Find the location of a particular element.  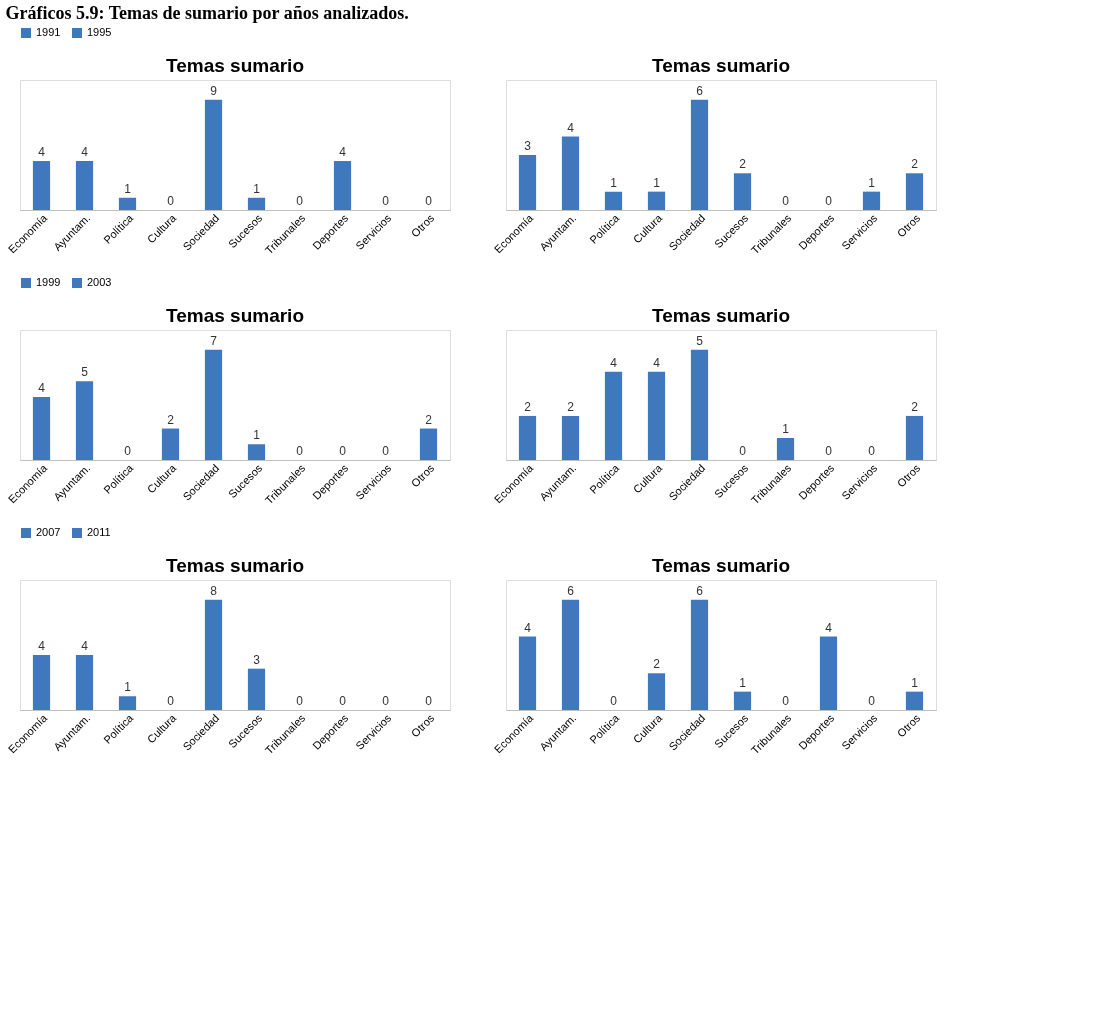

data-label: 7 is located at coordinates (214, 340).